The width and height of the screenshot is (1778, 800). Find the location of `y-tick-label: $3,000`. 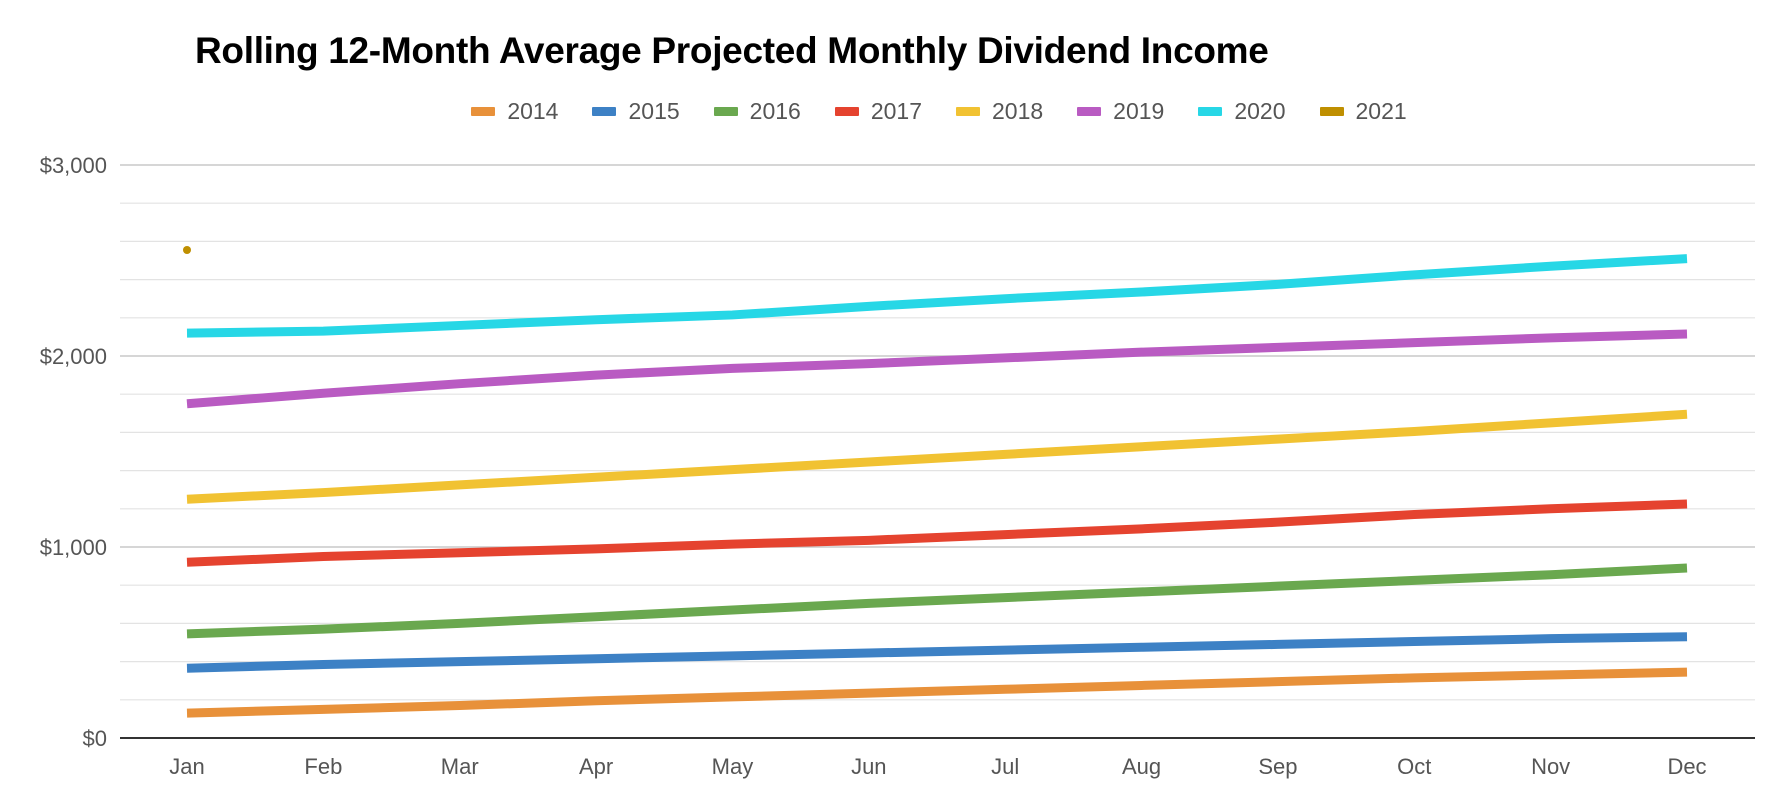

y-tick-label: $3,000 is located at coordinates (73, 165).